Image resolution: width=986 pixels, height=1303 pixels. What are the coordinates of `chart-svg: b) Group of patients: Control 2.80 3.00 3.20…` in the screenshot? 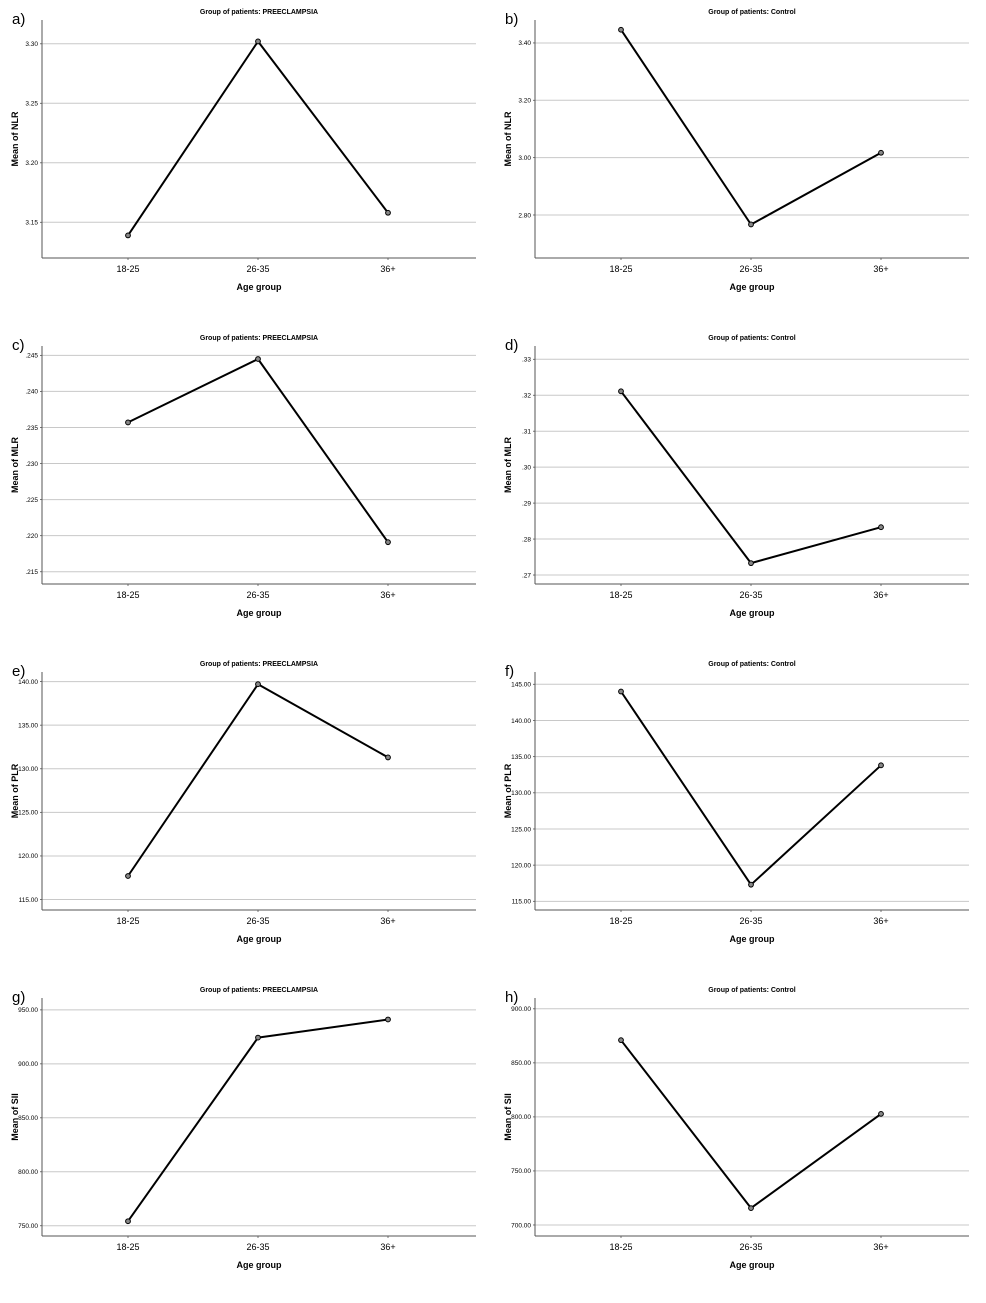 It's located at (736, 150).